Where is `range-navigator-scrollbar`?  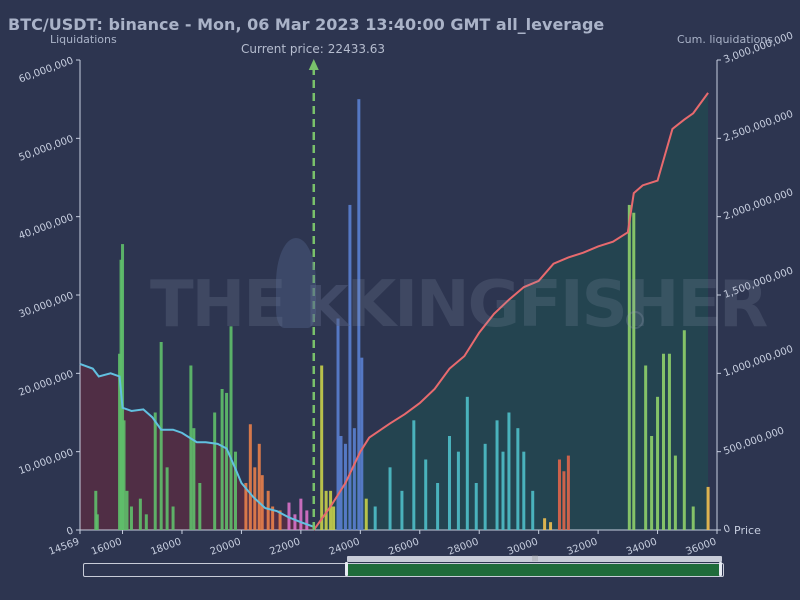 range-navigator-scrollbar is located at coordinates (534, 559).